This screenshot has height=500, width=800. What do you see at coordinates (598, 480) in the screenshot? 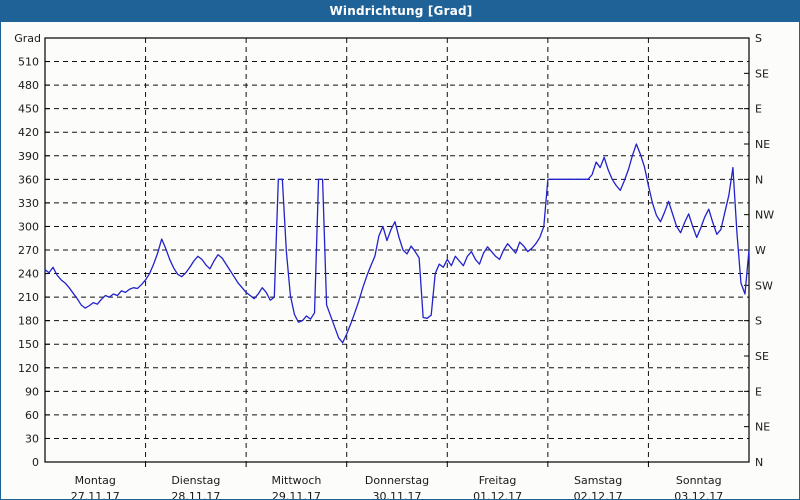
I see `x-tick-label-day: Samstag` at bounding box center [598, 480].